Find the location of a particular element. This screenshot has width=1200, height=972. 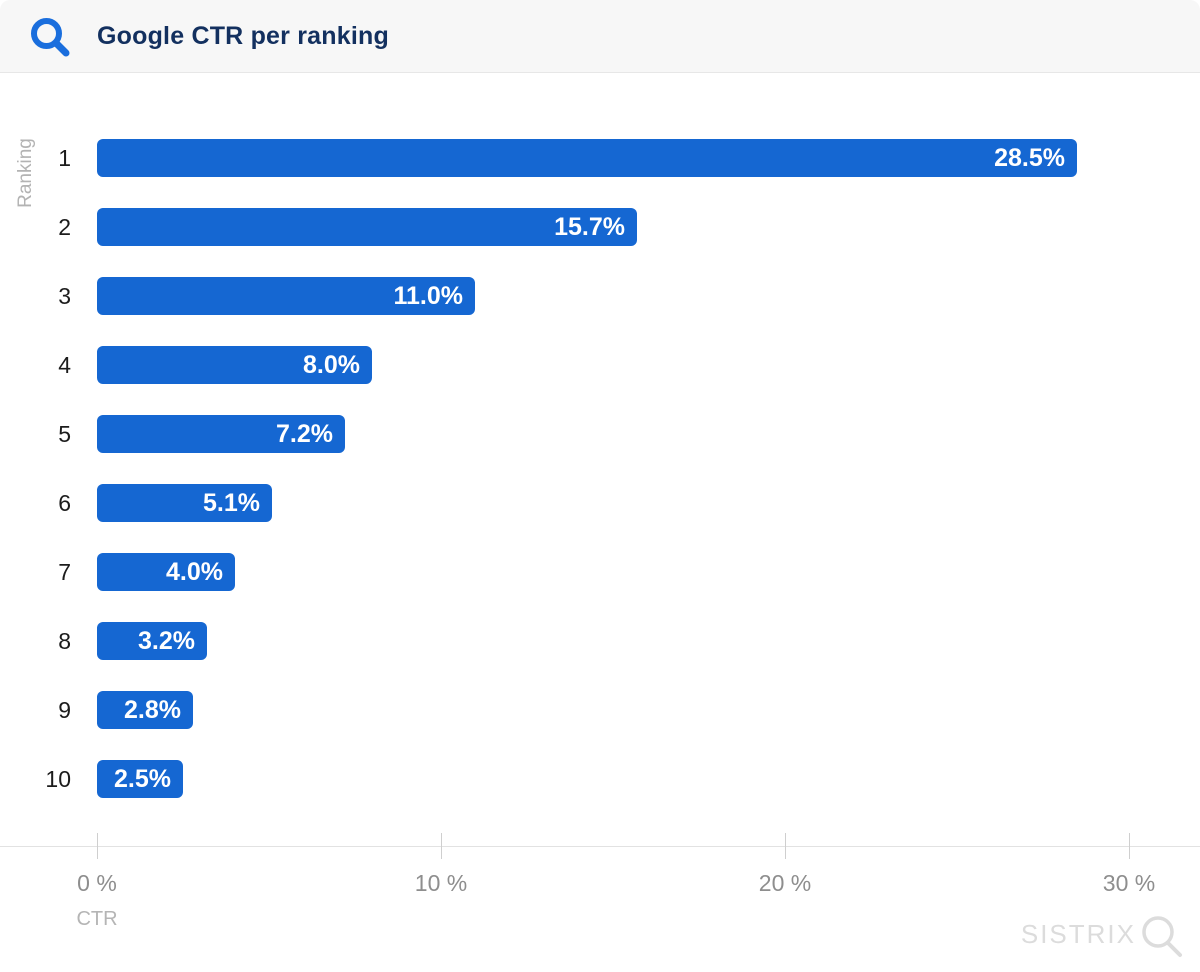

sistrix-logo-text: SISTRIX is located at coordinates (1078, 934).